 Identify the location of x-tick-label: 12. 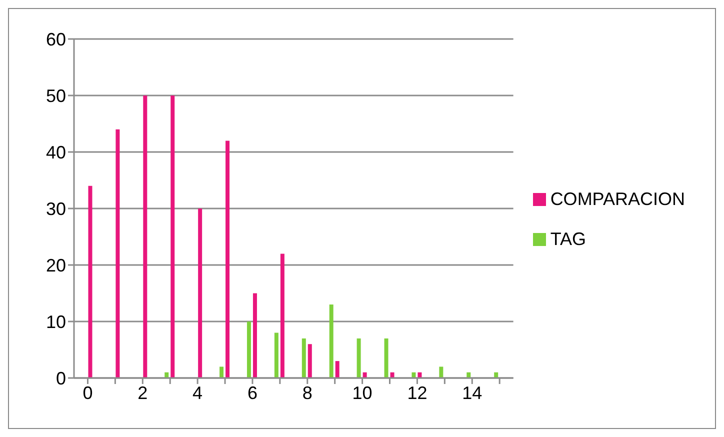
(417, 392).